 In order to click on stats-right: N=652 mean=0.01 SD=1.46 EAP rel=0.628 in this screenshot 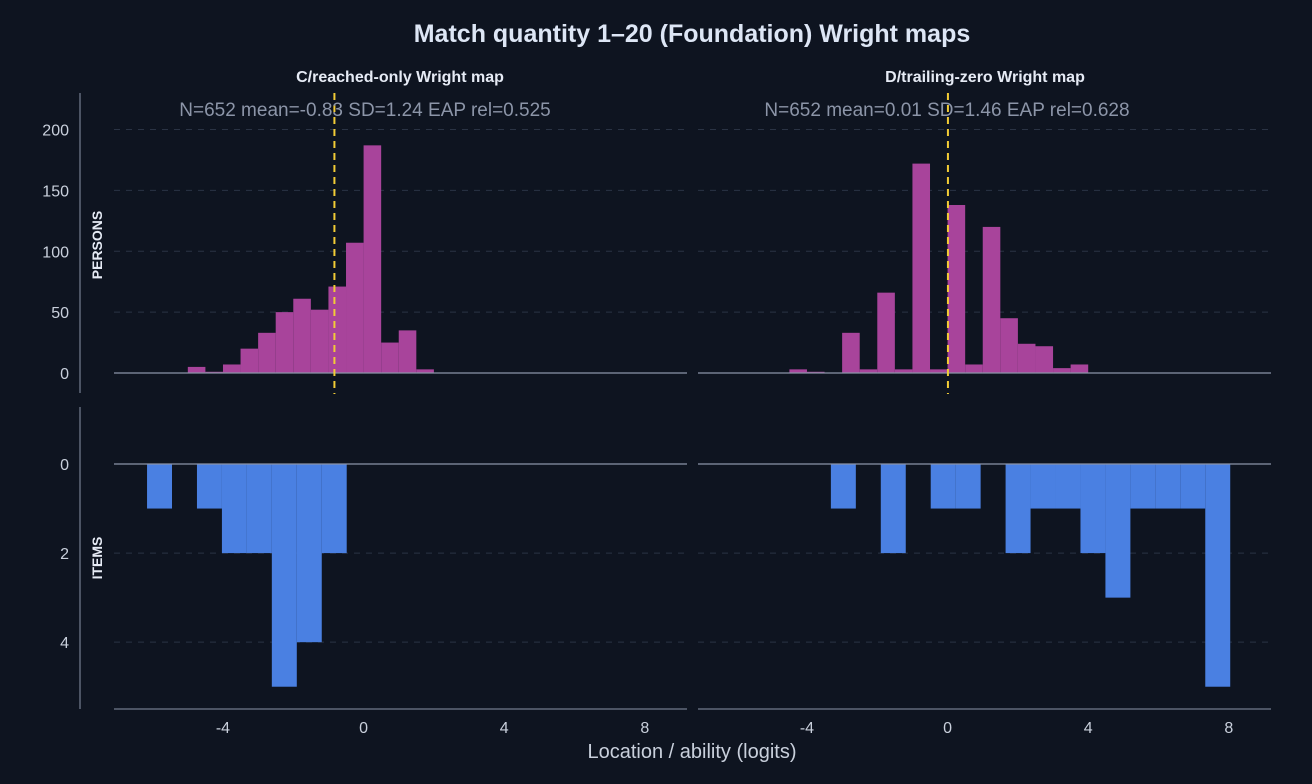, I will do `click(946, 110)`.